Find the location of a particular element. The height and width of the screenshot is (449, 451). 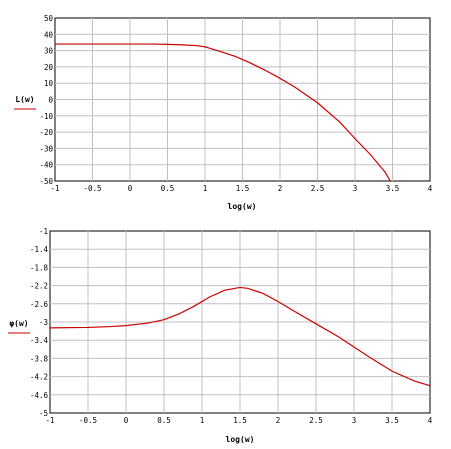

lower-y-tick-label: -4.6 is located at coordinates (39, 395).